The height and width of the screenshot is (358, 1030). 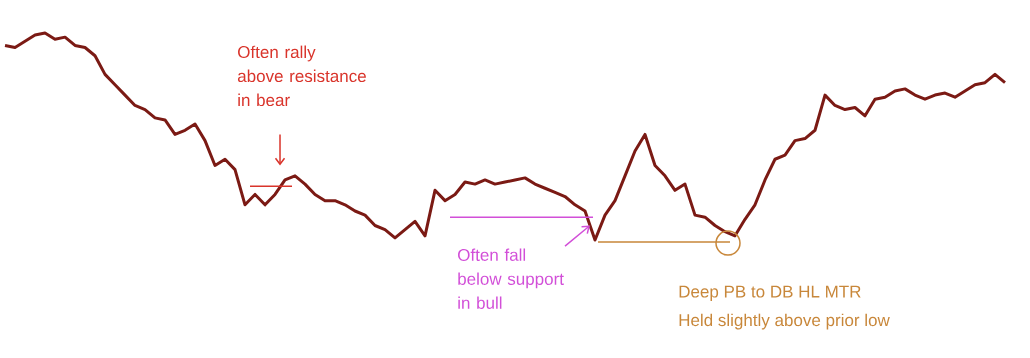 What do you see at coordinates (301, 76) in the screenshot?
I see `annotation: Often rally above resistance in bear` at bounding box center [301, 76].